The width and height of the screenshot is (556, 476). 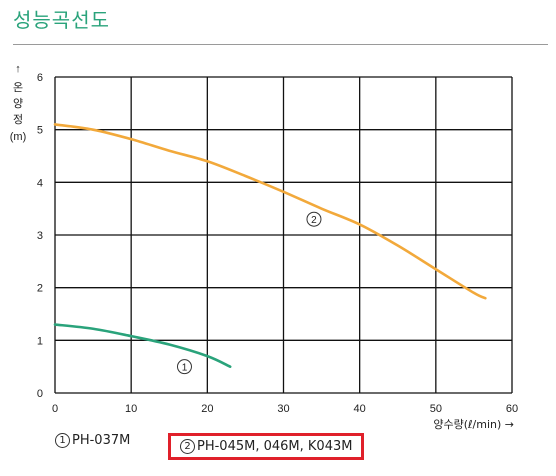 I want to click on x-tick-label: 40, so click(x=360, y=409).